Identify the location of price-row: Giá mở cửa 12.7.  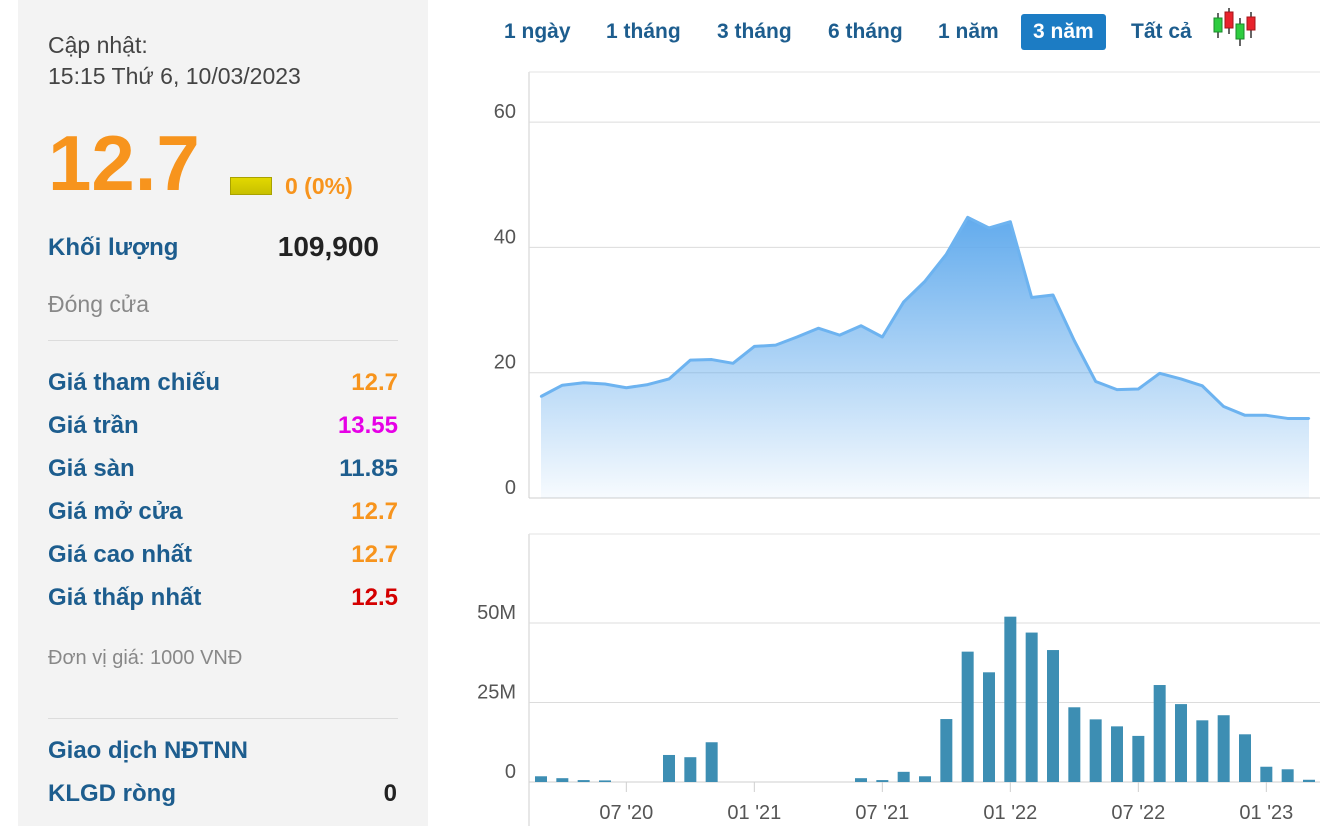
(223, 513).